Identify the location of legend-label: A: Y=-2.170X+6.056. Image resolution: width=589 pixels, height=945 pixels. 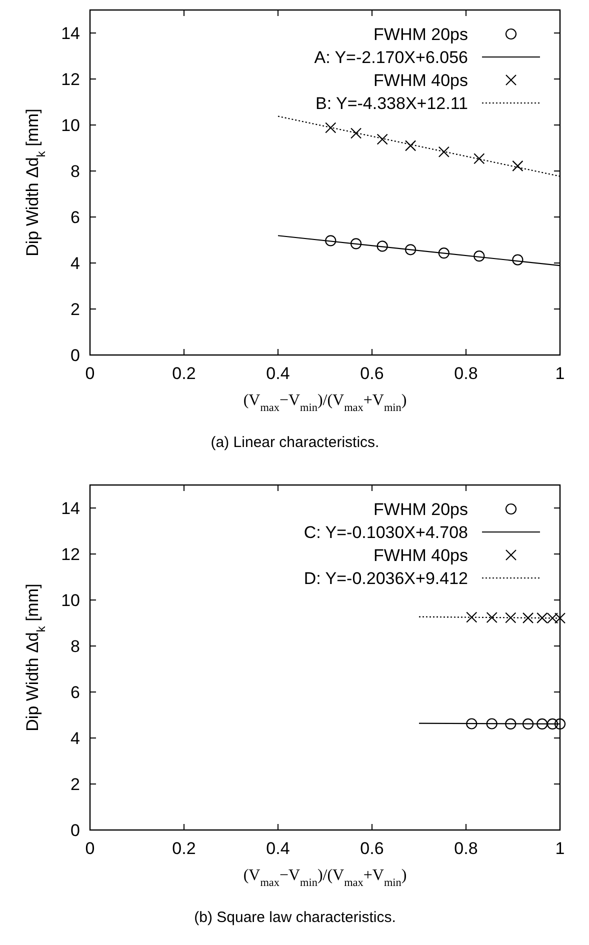
(391, 57).